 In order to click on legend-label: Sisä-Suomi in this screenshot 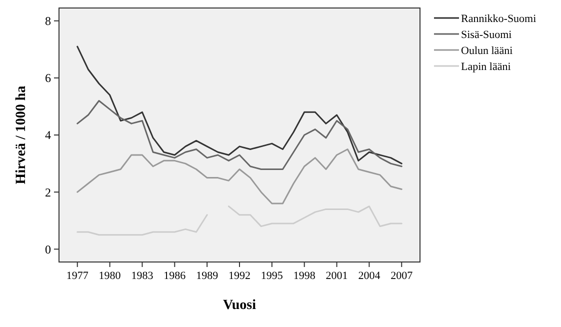, I will do `click(486, 34)`.